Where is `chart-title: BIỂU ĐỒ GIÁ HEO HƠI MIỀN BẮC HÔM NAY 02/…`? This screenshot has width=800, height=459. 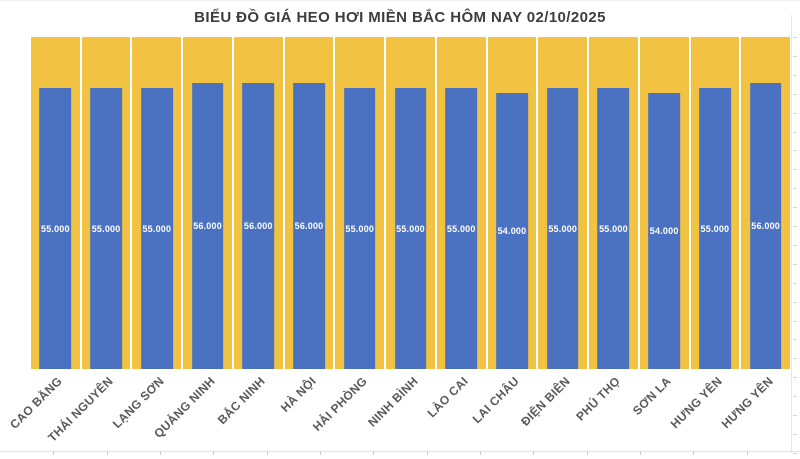
chart-title: BIỂU ĐỒ GIÁ HEO HƠI MIỀN BẮC HÔM NAY 02/… is located at coordinates (400, 17).